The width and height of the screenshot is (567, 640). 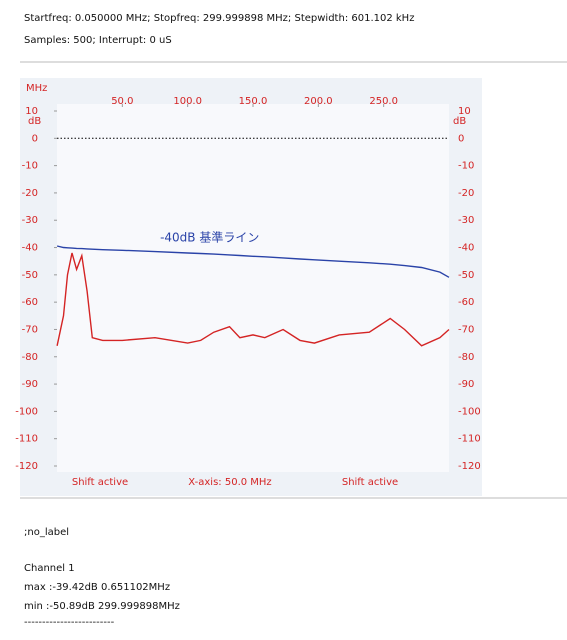 What do you see at coordinates (36, 88) in the screenshot?
I see `x-axis-label: MHz` at bounding box center [36, 88].